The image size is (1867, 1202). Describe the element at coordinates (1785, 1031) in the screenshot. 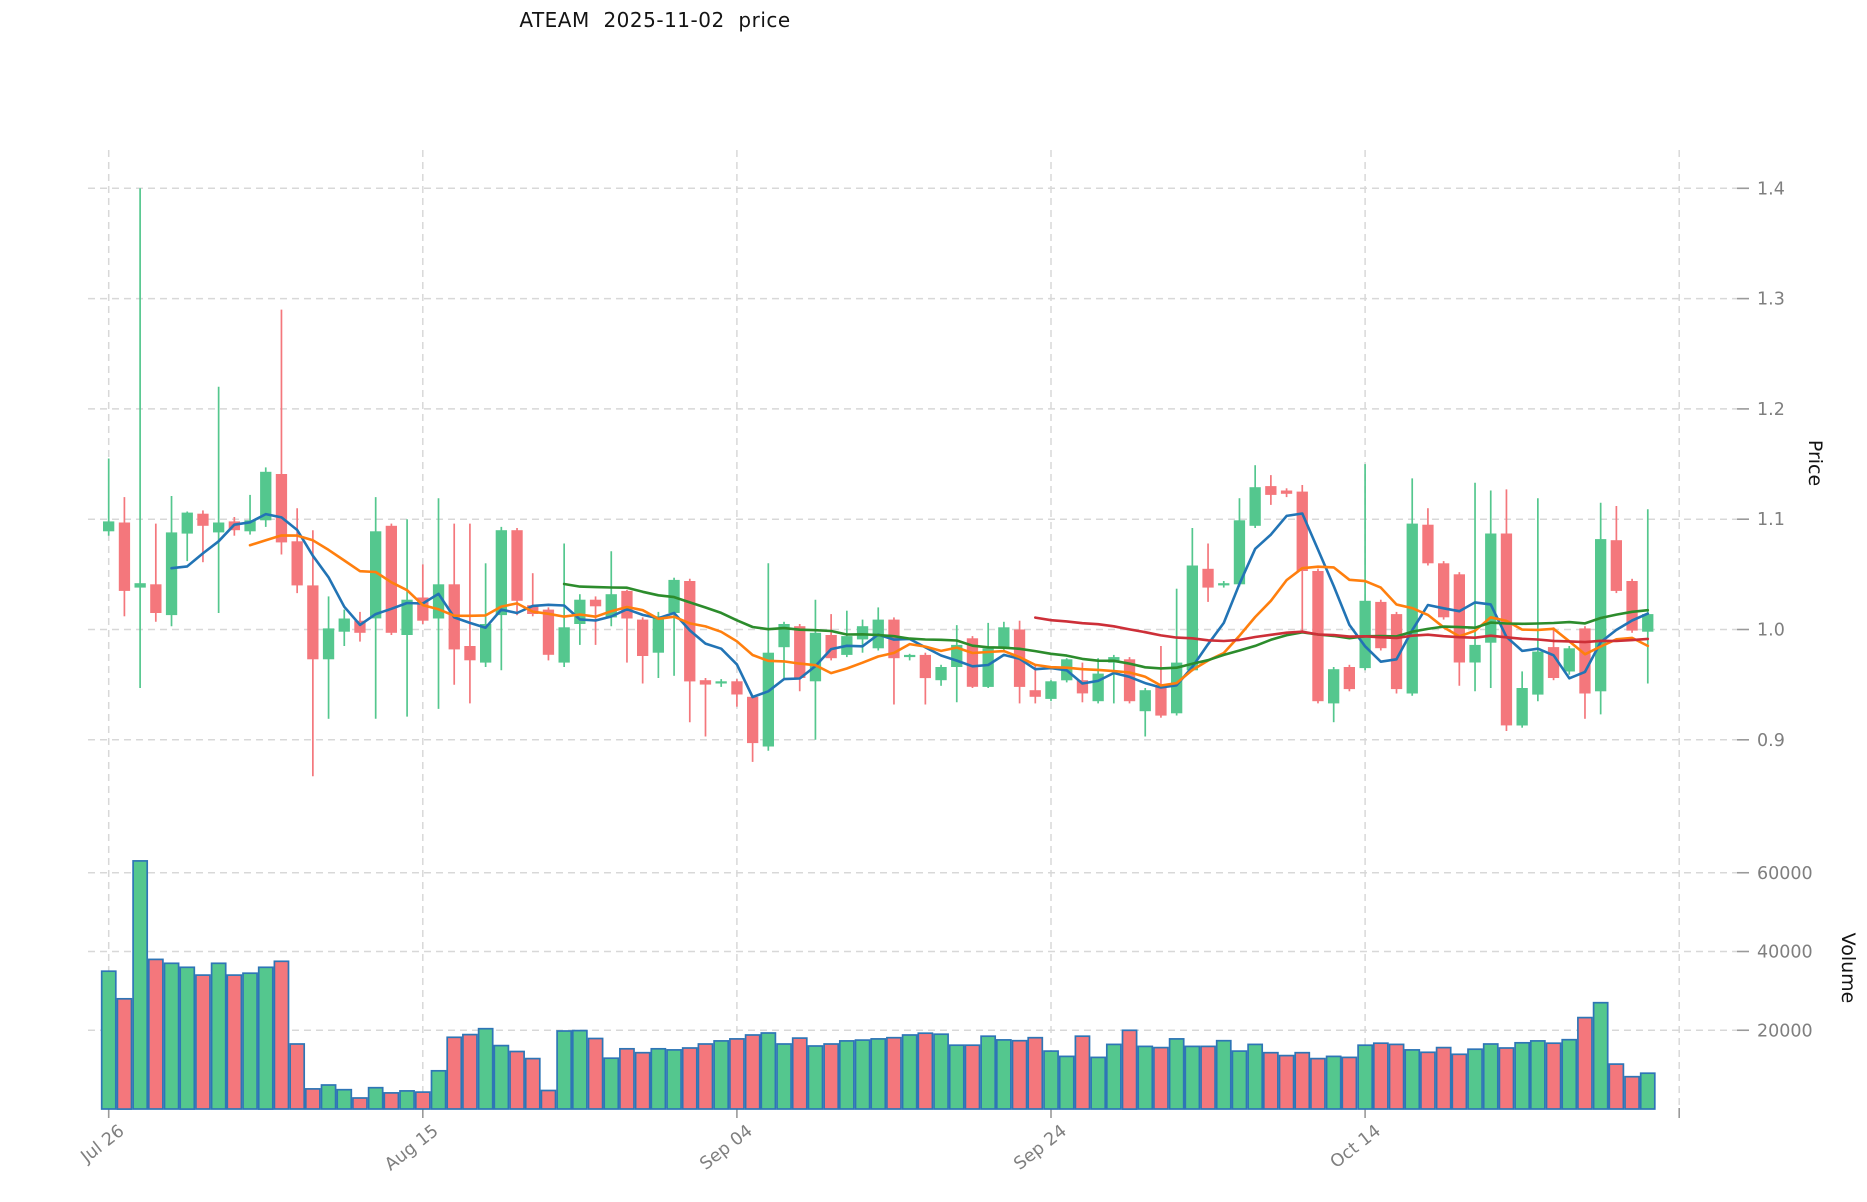

I see `volume-tick-label: 20000` at that location.